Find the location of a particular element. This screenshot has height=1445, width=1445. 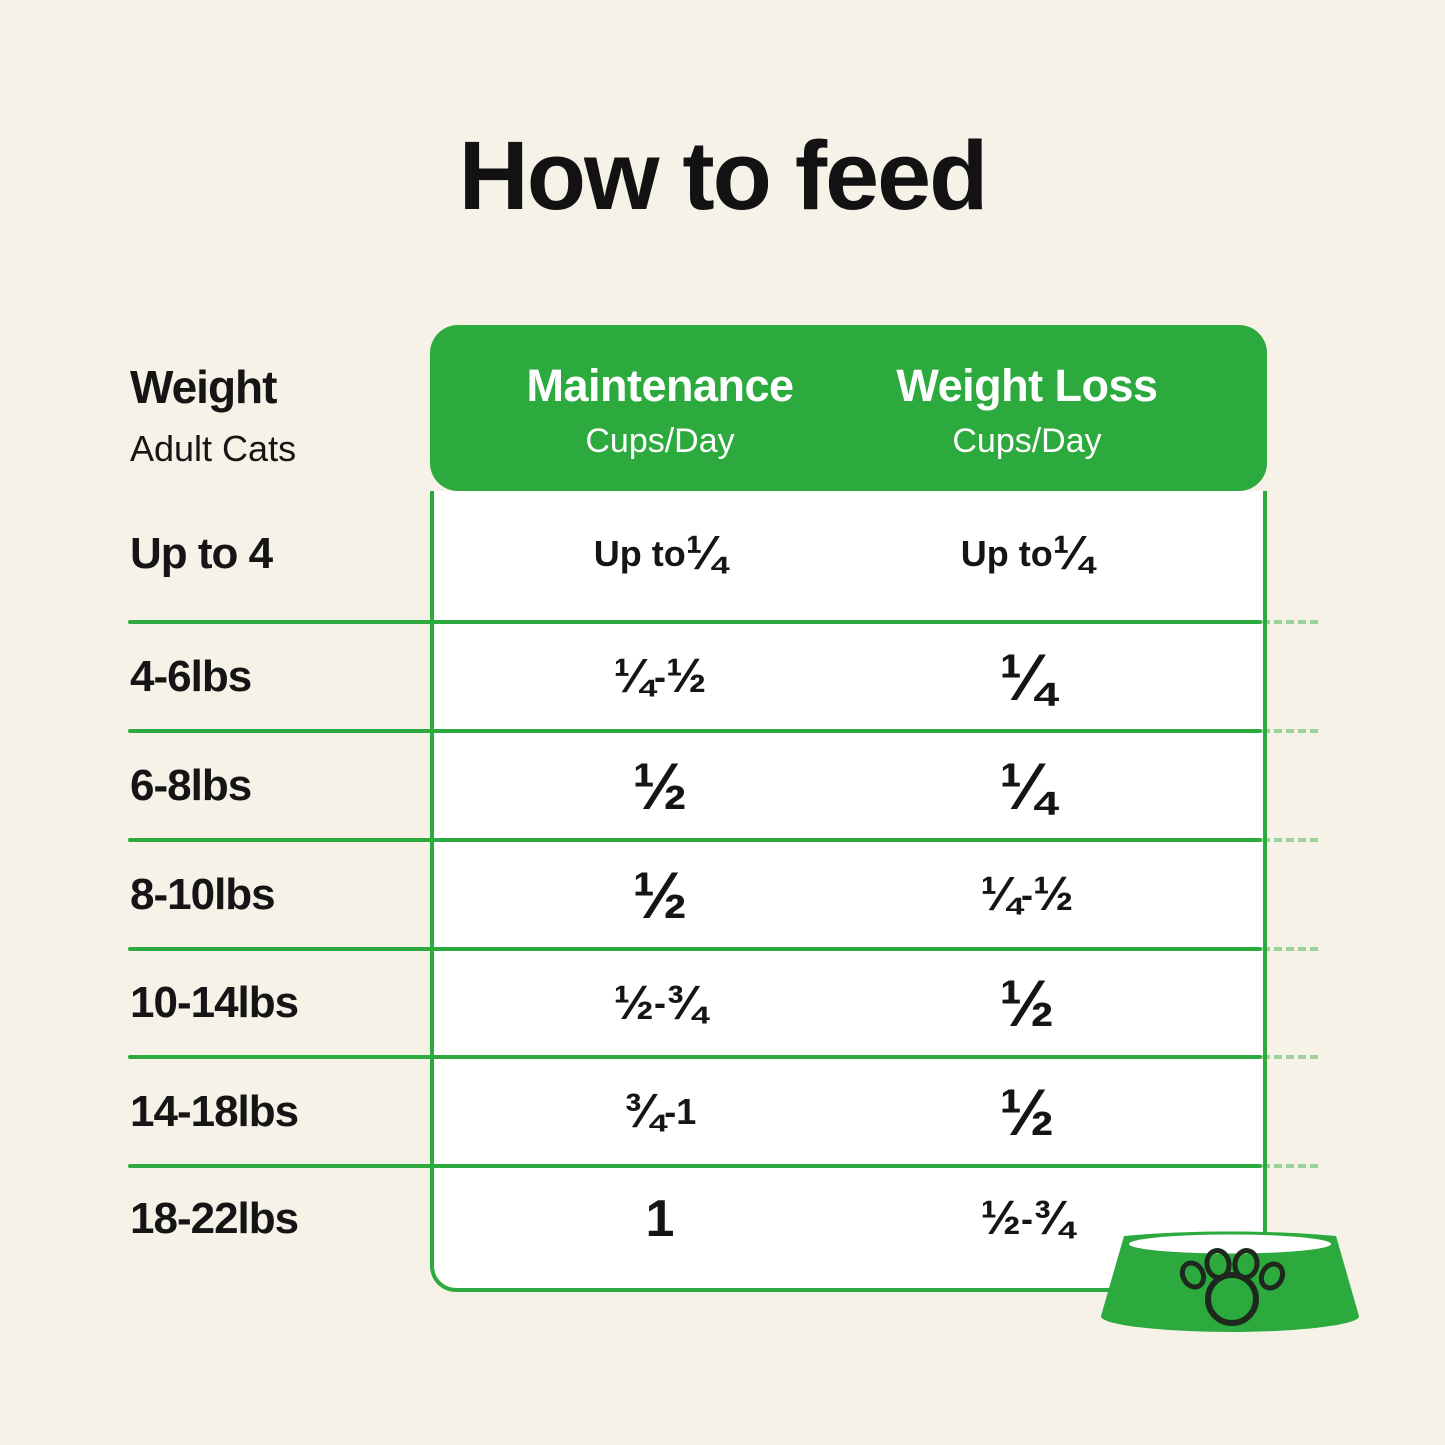

row-weight-label: Up to 4 is located at coordinates (201, 553).